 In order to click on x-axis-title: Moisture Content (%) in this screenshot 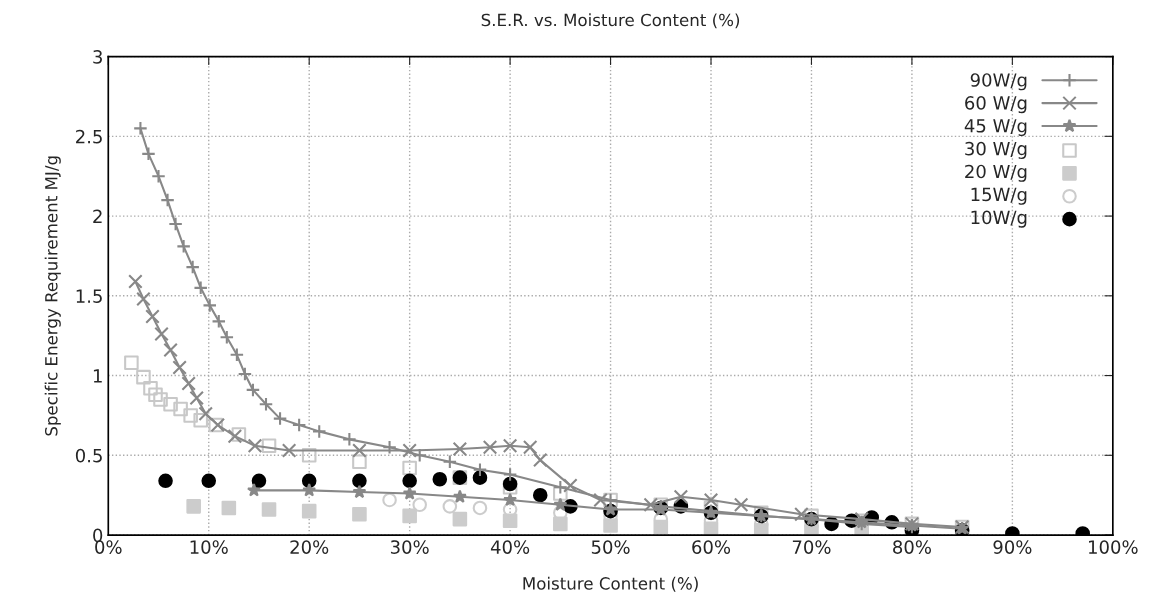, I will do `click(610, 584)`.